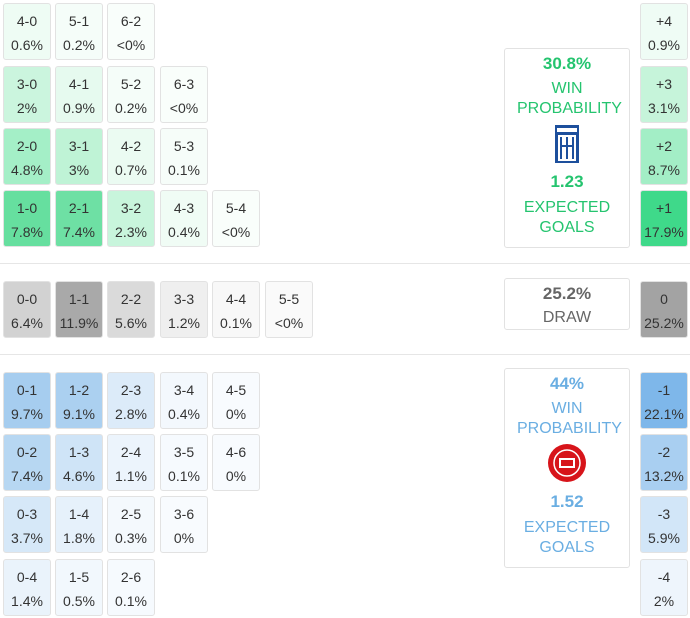 This screenshot has height=618, width=690. What do you see at coordinates (27, 577) in the screenshot?
I see `cell-label: 0-4` at bounding box center [27, 577].